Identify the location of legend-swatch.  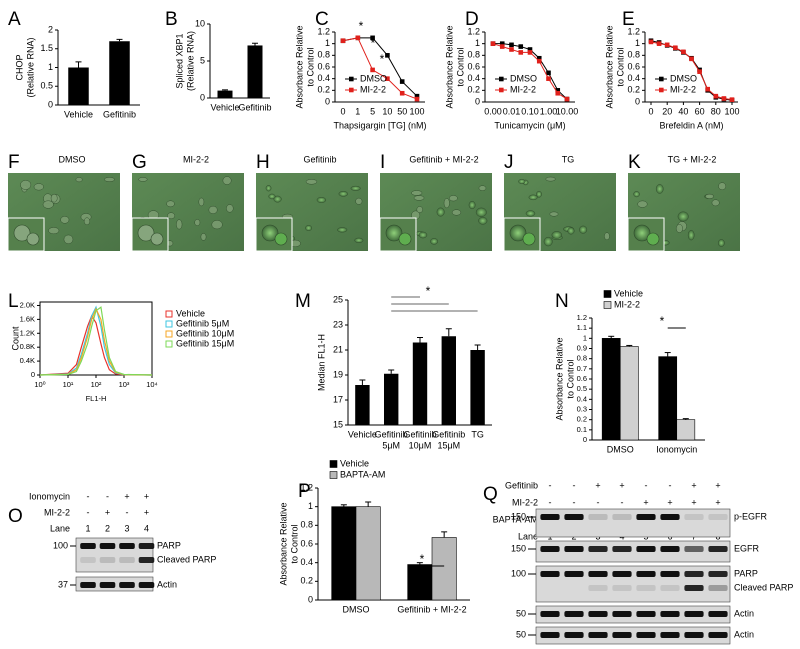
(169, 334).